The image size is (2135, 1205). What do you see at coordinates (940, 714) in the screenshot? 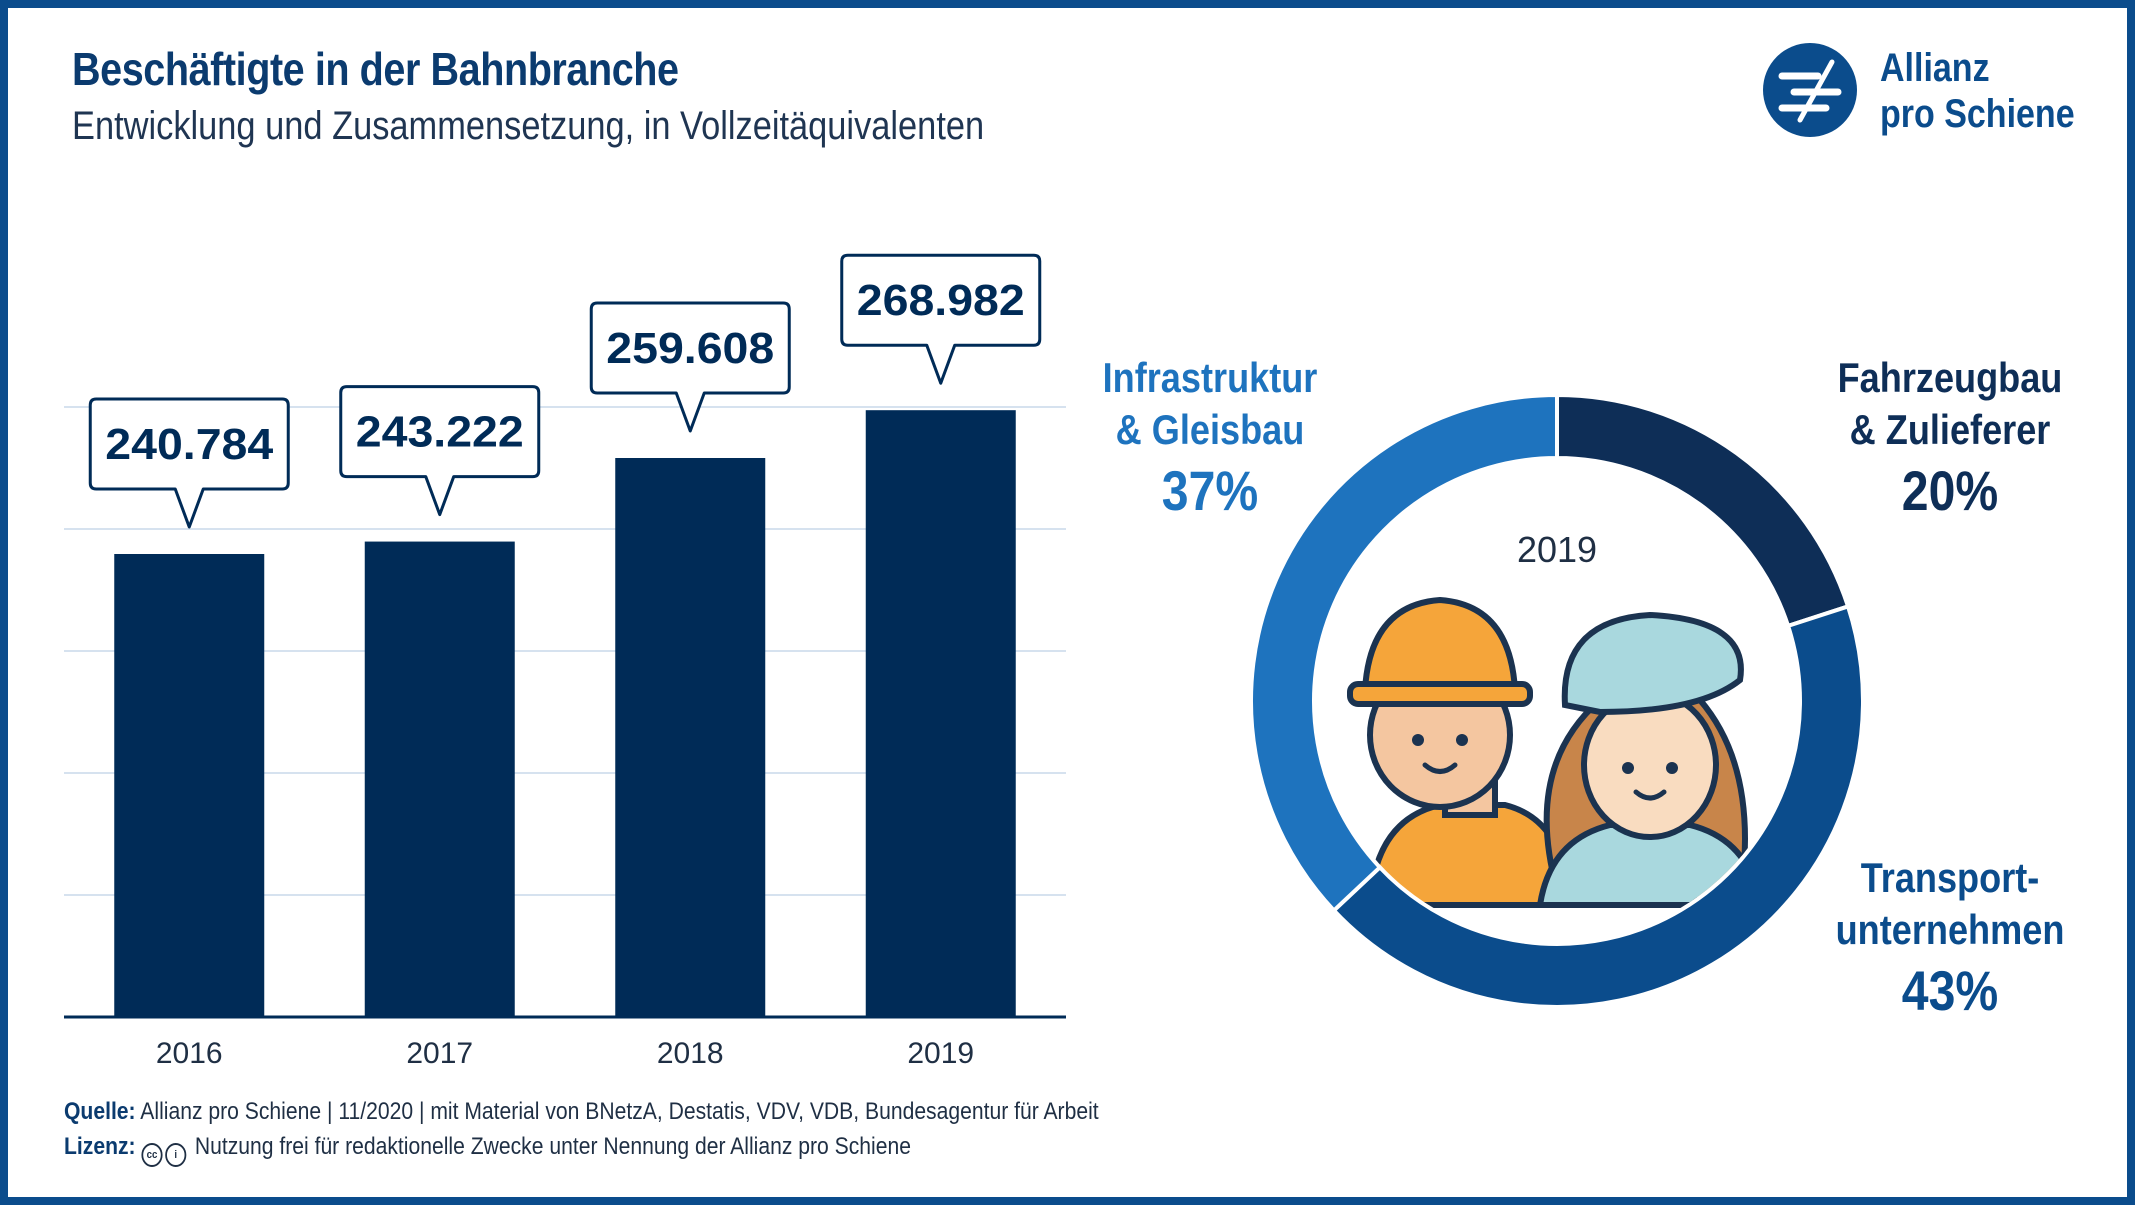
I see `bar-2019` at bounding box center [940, 714].